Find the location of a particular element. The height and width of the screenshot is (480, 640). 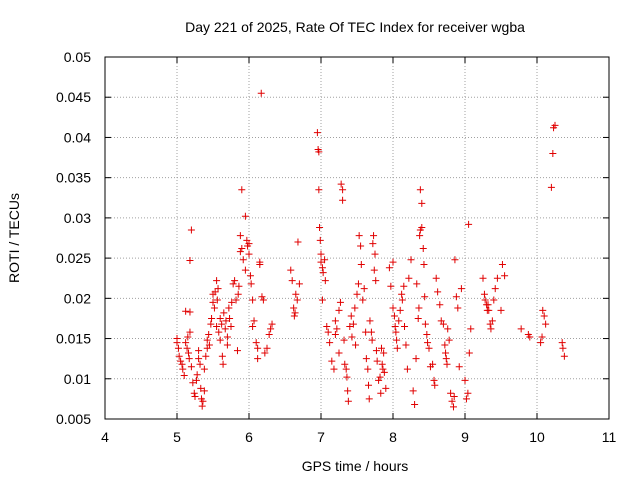

y-tick-label: 0.025 is located at coordinates (73, 258).